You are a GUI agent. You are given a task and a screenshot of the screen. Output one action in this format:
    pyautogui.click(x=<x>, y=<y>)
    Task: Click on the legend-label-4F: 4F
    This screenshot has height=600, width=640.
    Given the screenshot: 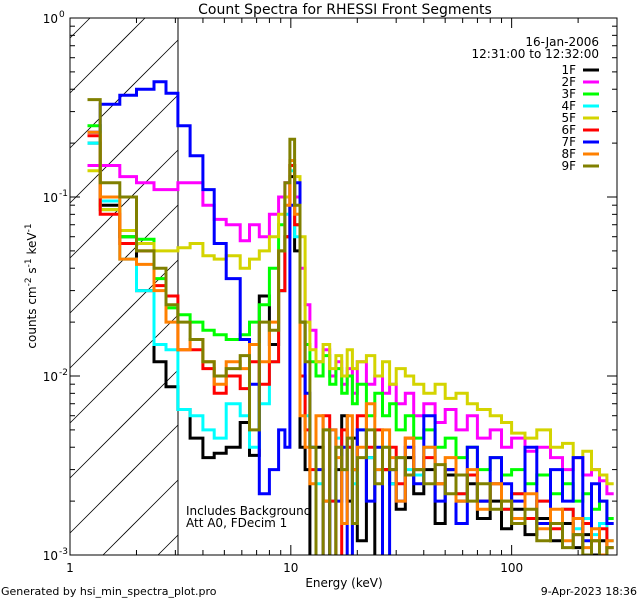 What is the action you would take?
    pyautogui.click(x=568, y=106)
    